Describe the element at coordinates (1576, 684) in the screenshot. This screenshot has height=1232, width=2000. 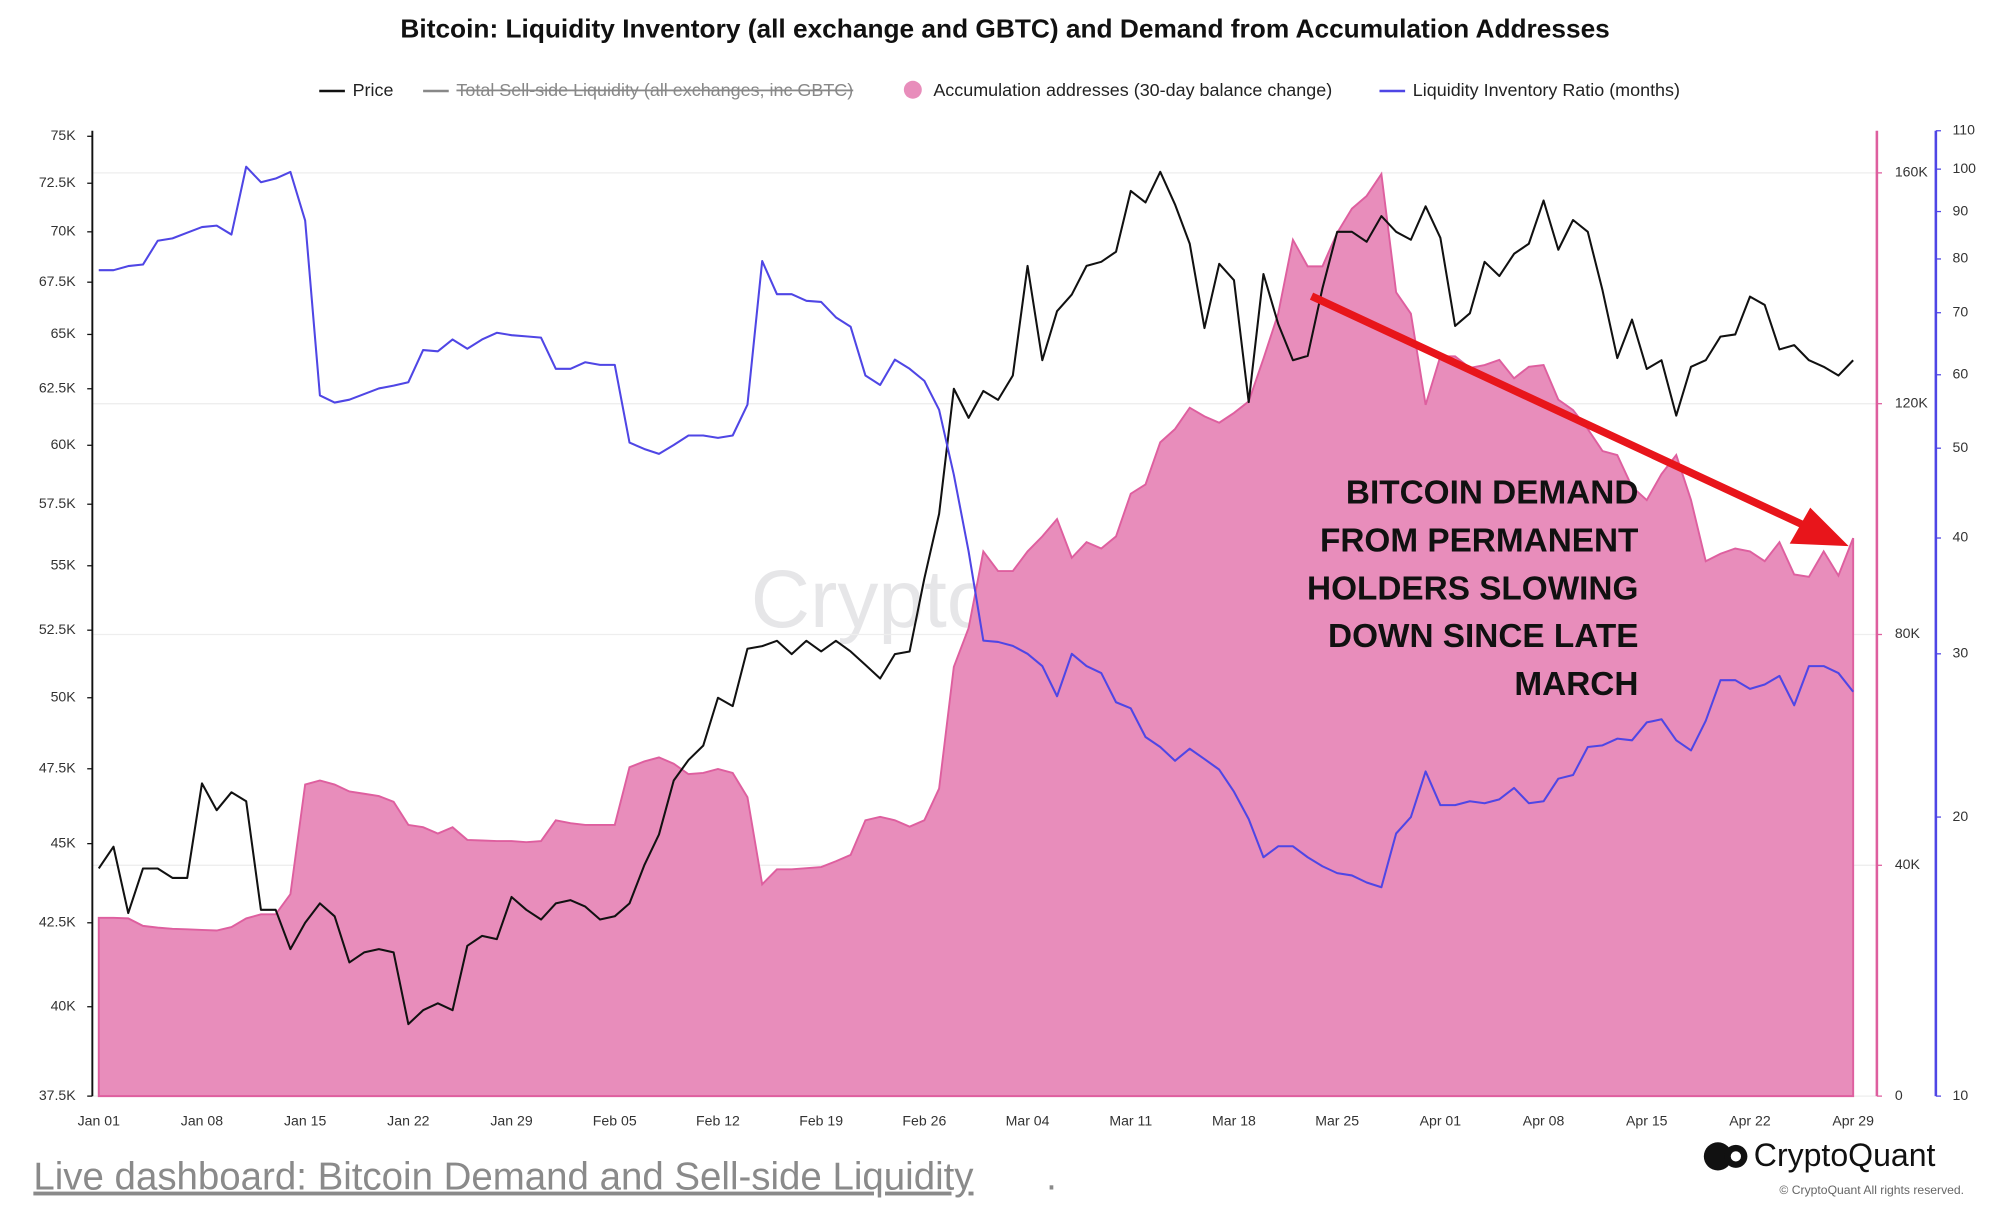
I see `annotation-line: MARCH` at that location.